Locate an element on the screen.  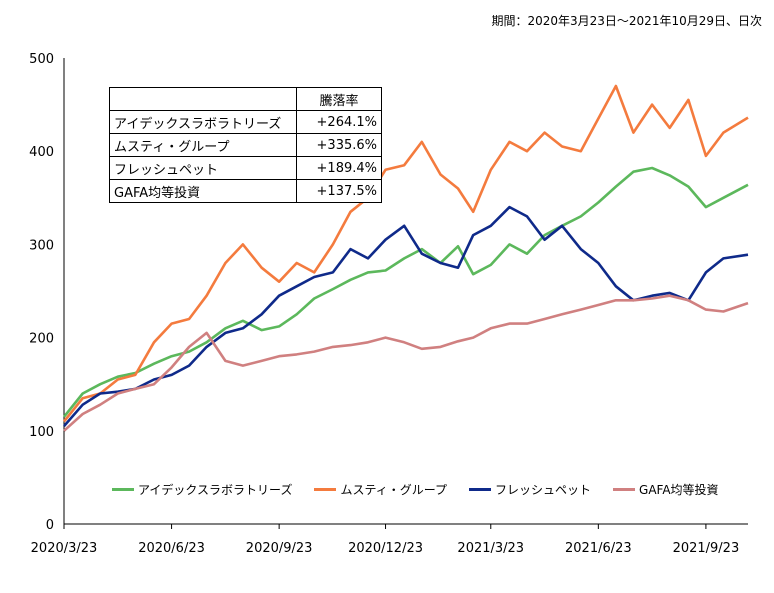
y-tick-label: 300 is located at coordinates (41, 245).